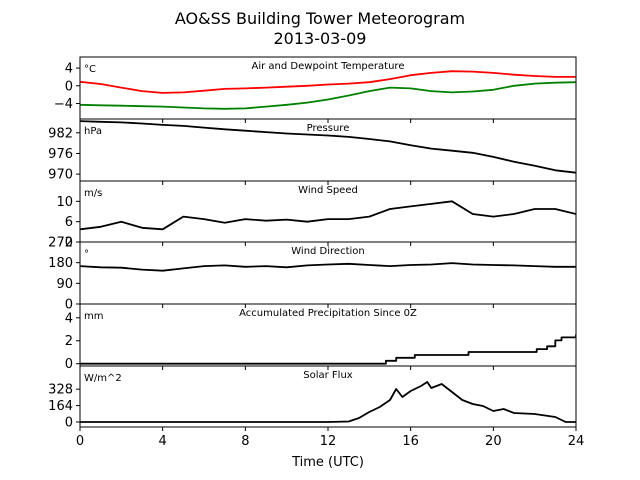 The image size is (640, 480). I want to click on panel-title-0: Air and Dewpoint Temperature, so click(328, 66).